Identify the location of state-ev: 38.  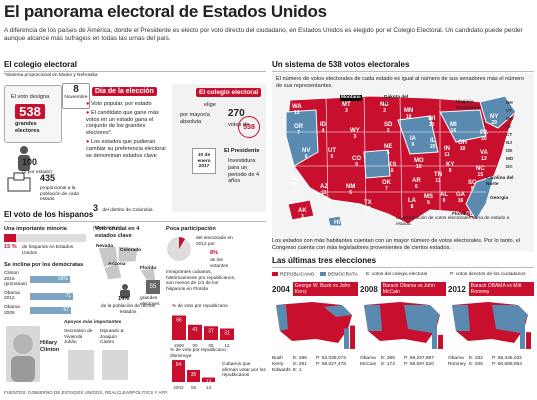
(368, 209).